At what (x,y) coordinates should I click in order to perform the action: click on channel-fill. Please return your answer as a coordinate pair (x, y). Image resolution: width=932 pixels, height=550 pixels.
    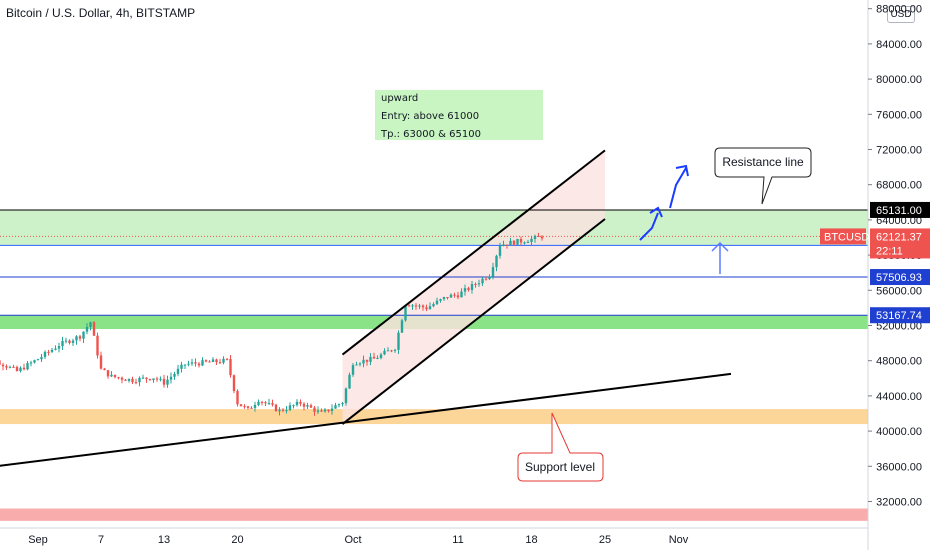
    Looking at the image, I should click on (473, 287).